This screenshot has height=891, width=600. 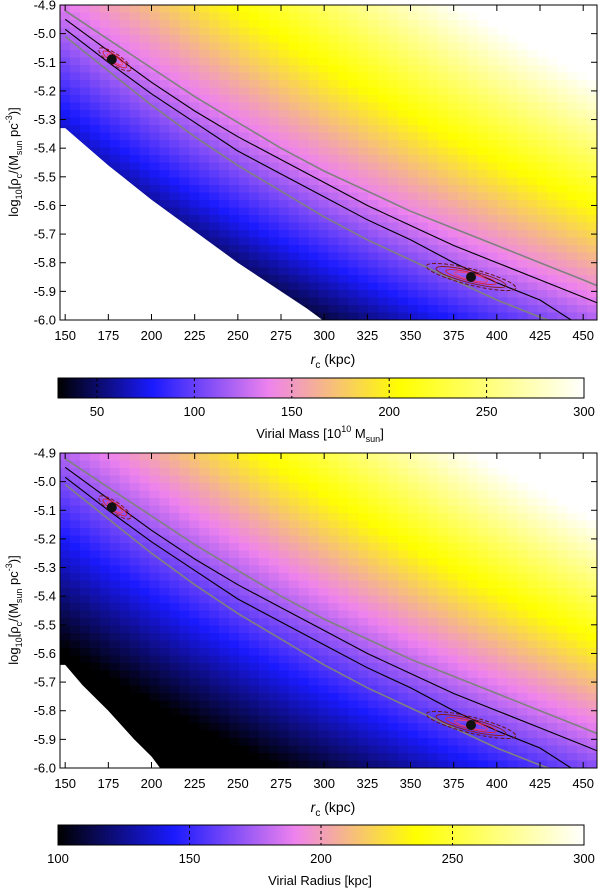 What do you see at coordinates (45, 33) in the screenshot?
I see `y-tick-label: -5.0` at bounding box center [45, 33].